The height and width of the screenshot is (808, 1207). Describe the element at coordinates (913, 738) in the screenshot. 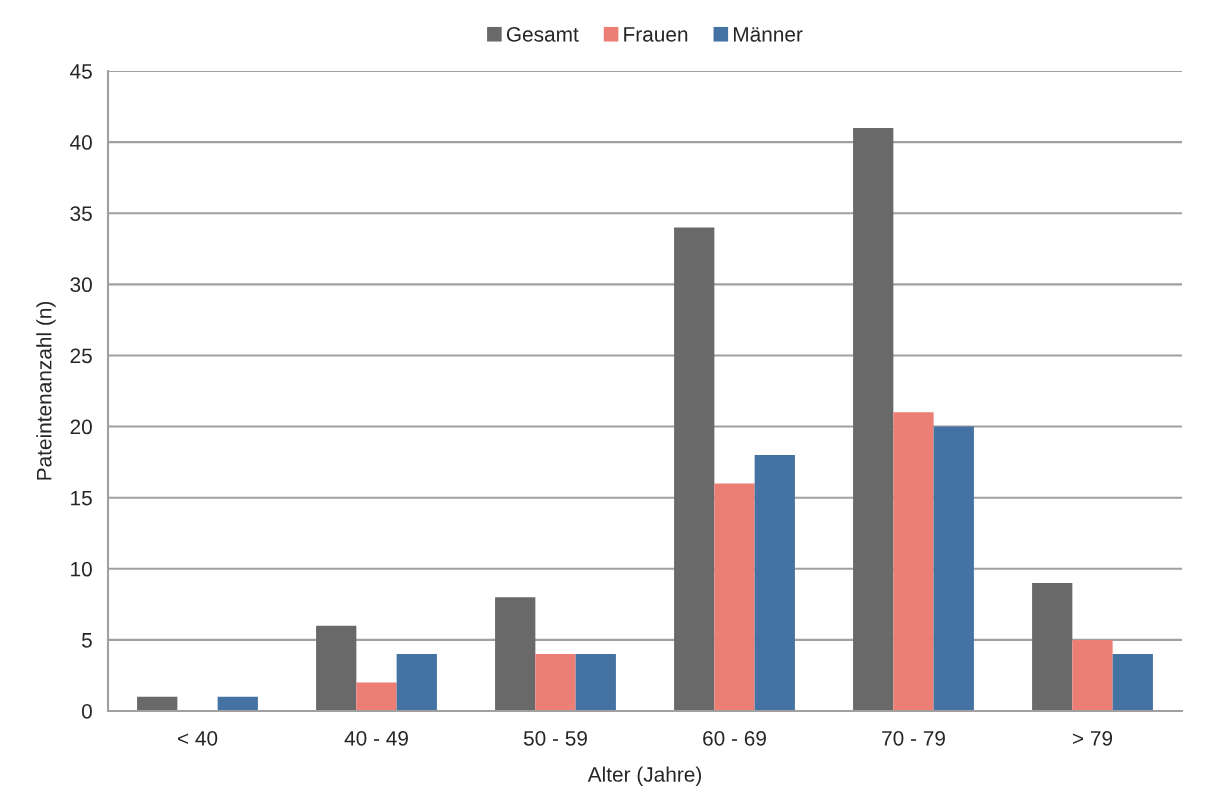

I see `x-tick-label: 70 - 79` at that location.